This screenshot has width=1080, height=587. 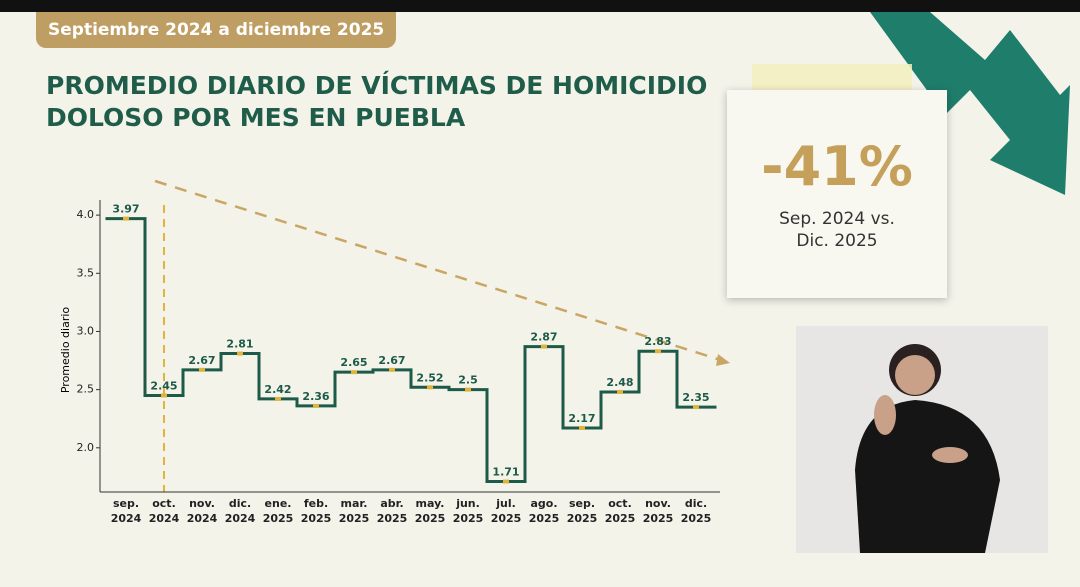 What do you see at coordinates (582, 511) in the screenshot?
I see `x-tick-label: sep. 2025` at bounding box center [582, 511].